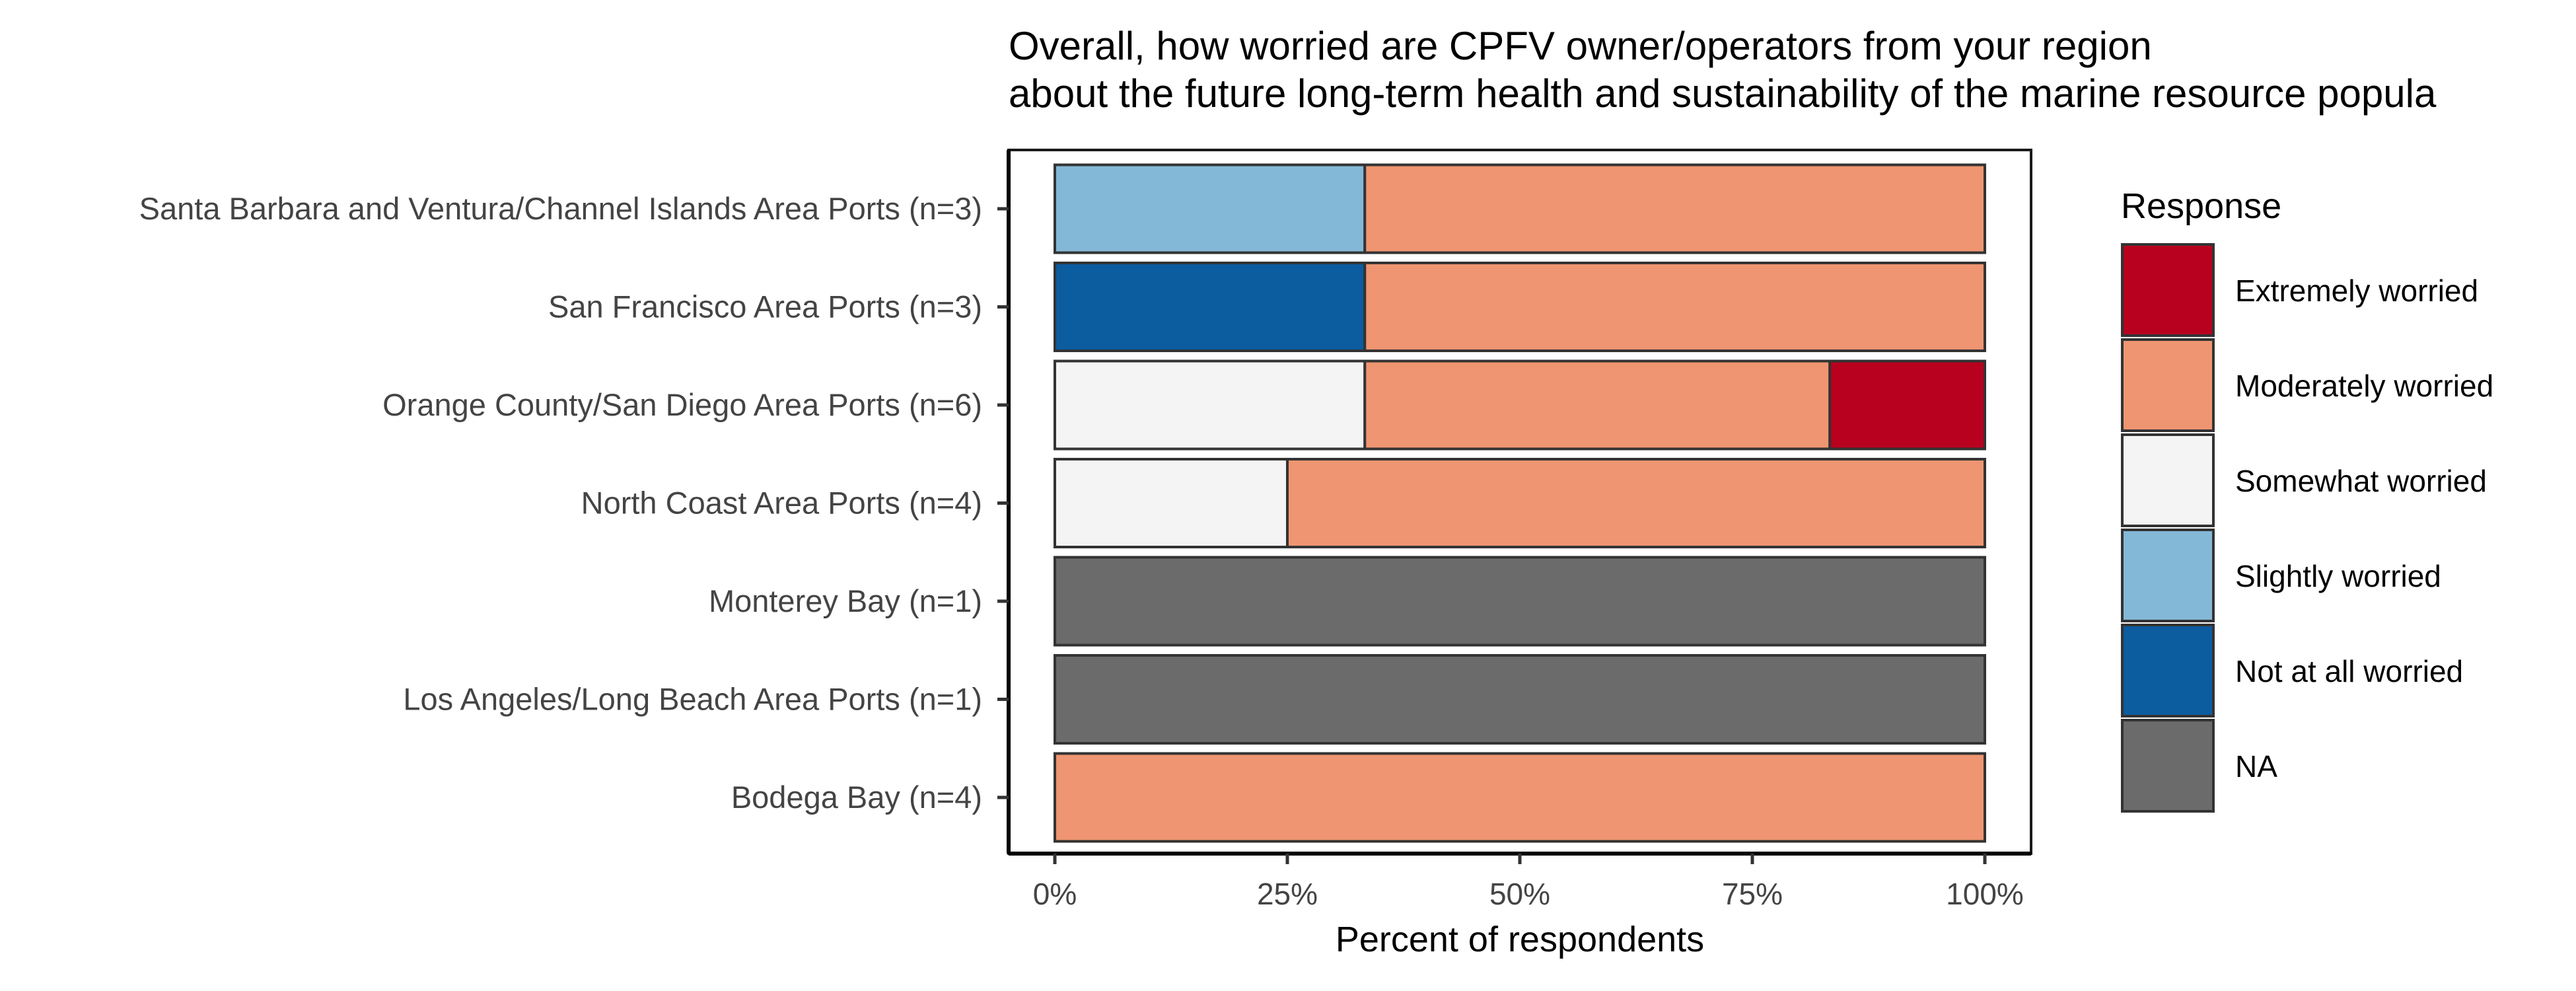 This screenshot has width=2576, height=991. What do you see at coordinates (682, 404) in the screenshot?
I see `y-tick-label: Orange County/San Diego Area Ports (n=6)` at bounding box center [682, 404].